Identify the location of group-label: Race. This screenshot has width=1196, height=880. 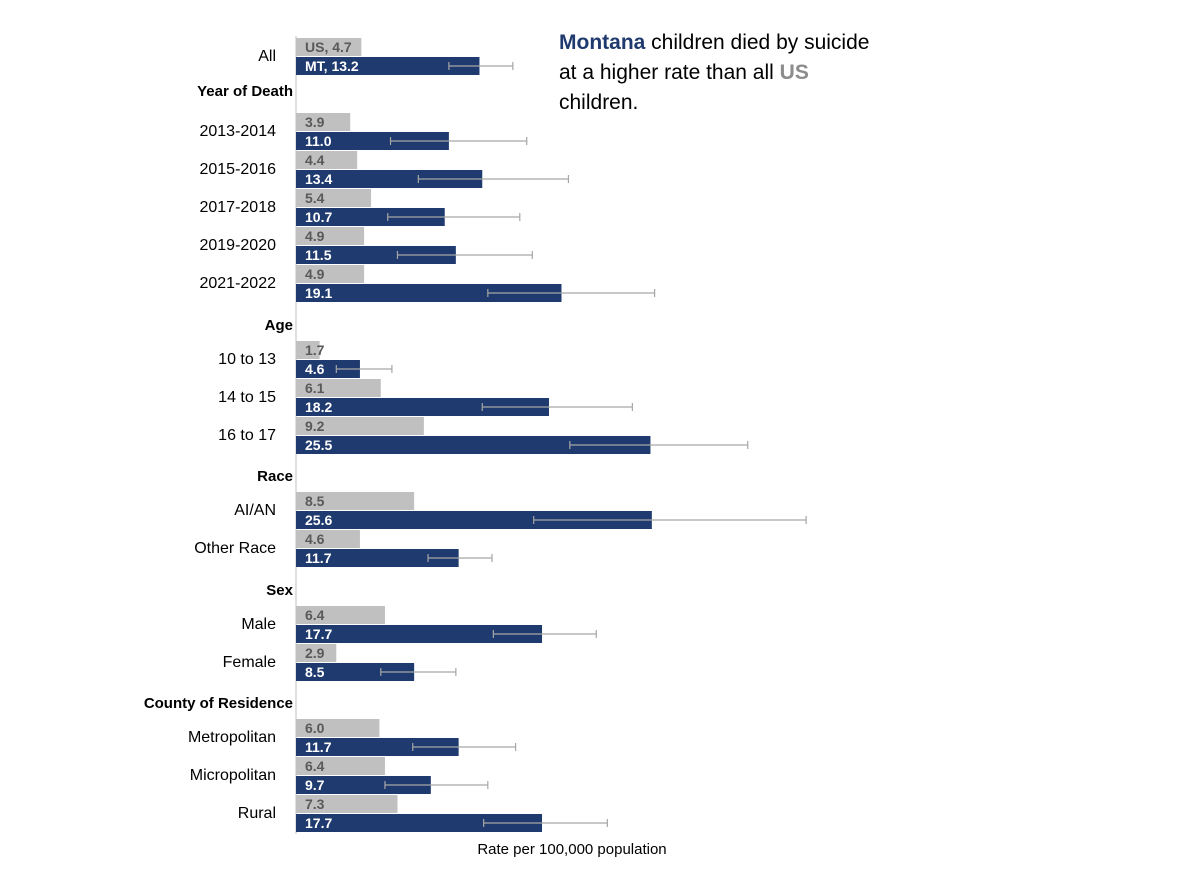
(275, 476).